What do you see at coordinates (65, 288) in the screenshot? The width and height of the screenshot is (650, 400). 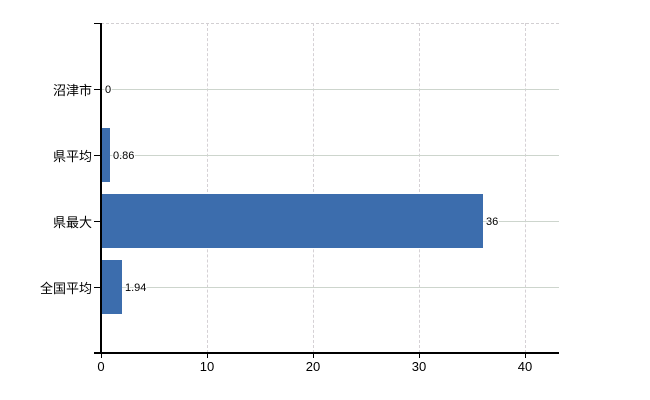 I see `category-label: 全国平均` at bounding box center [65, 288].